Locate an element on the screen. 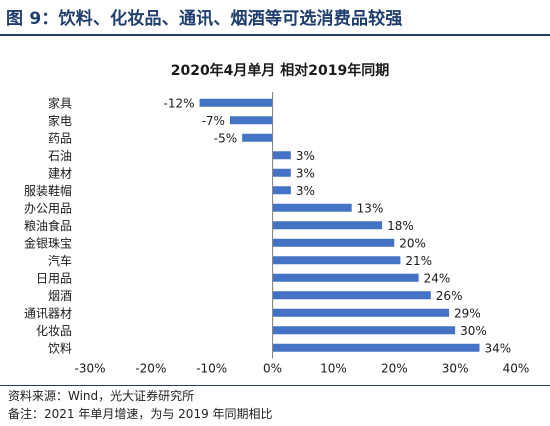 The image size is (550, 426). x-tick-label: -20% is located at coordinates (150, 369).